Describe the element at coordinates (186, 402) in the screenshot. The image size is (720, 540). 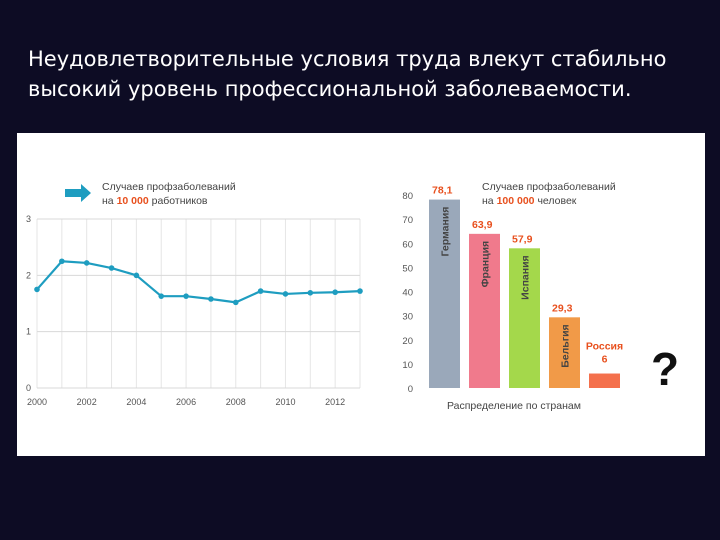
I see `line-x-tick-label: 2006` at that location.